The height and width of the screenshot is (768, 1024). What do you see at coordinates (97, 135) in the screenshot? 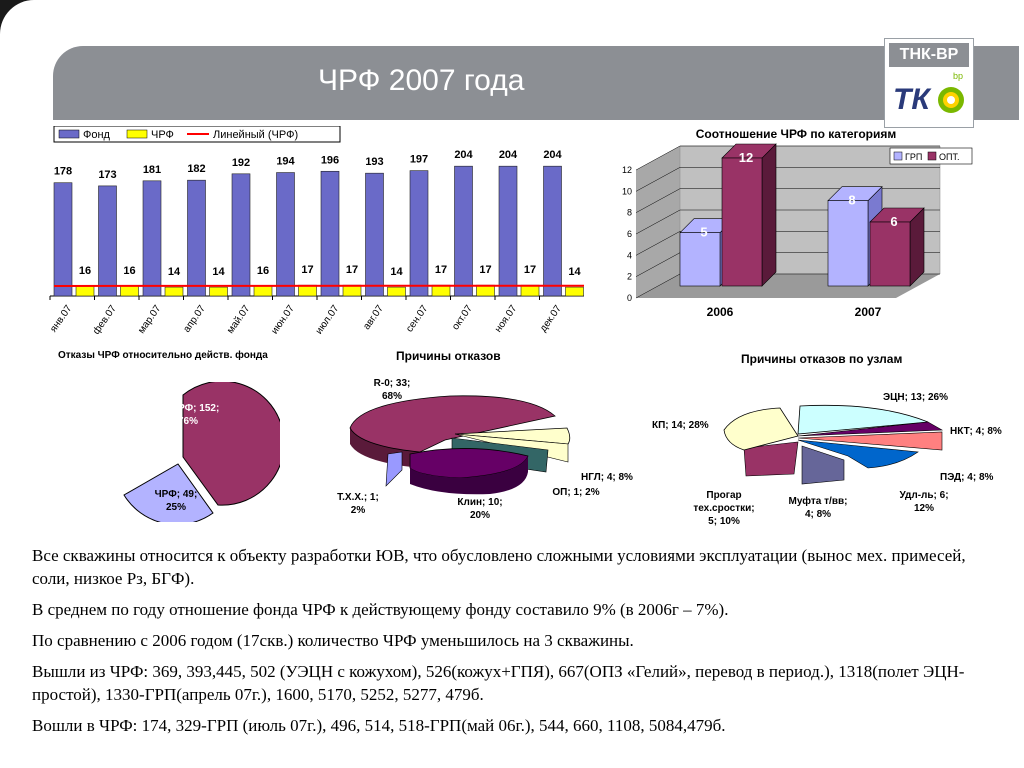
I see `legend-fond: Фонд` at bounding box center [97, 135].